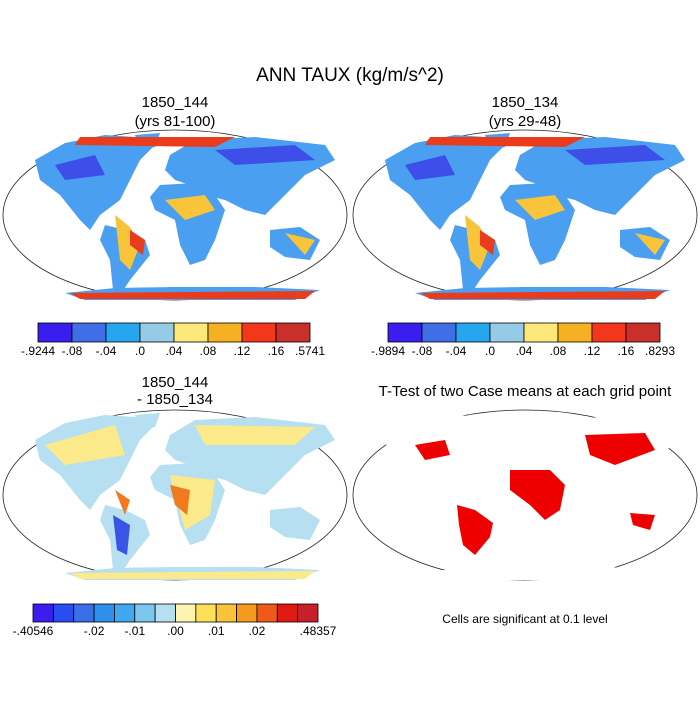 The width and height of the screenshot is (700, 705). I want to click on colorbar-label: -.02, so click(94, 631).